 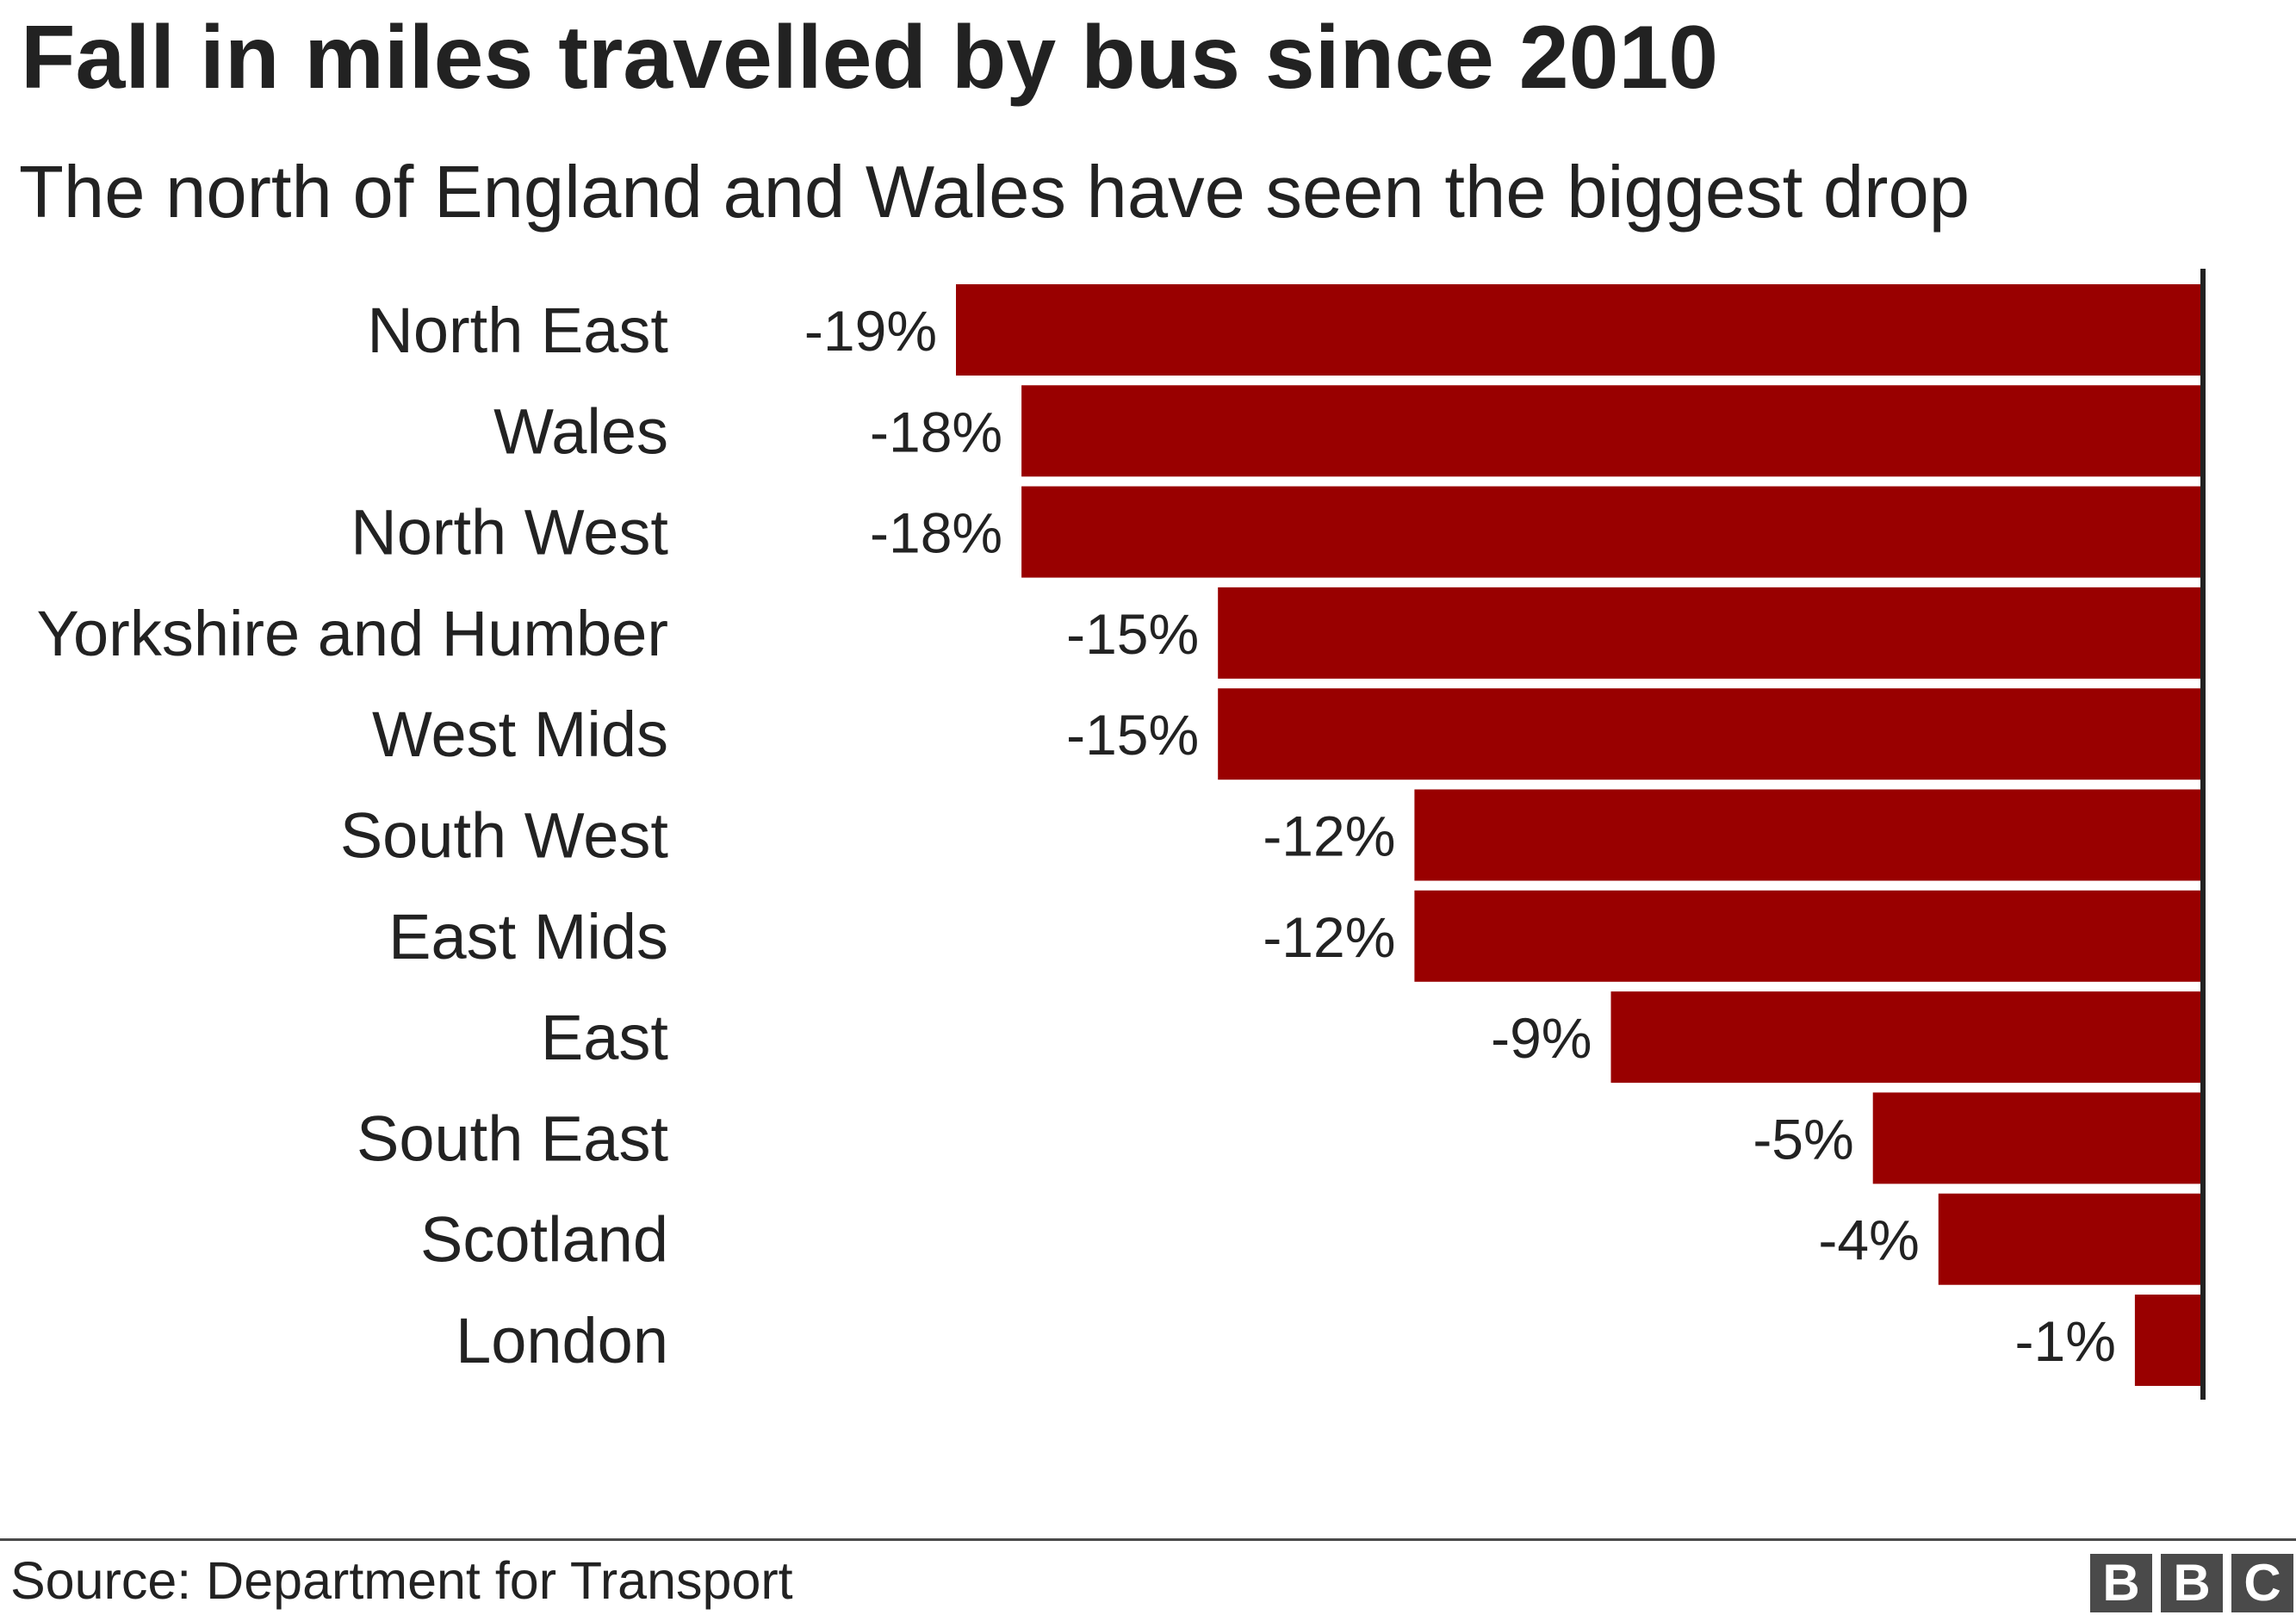 What do you see at coordinates (352, 633) in the screenshot?
I see `category-label: Yorkshire and Humber` at bounding box center [352, 633].